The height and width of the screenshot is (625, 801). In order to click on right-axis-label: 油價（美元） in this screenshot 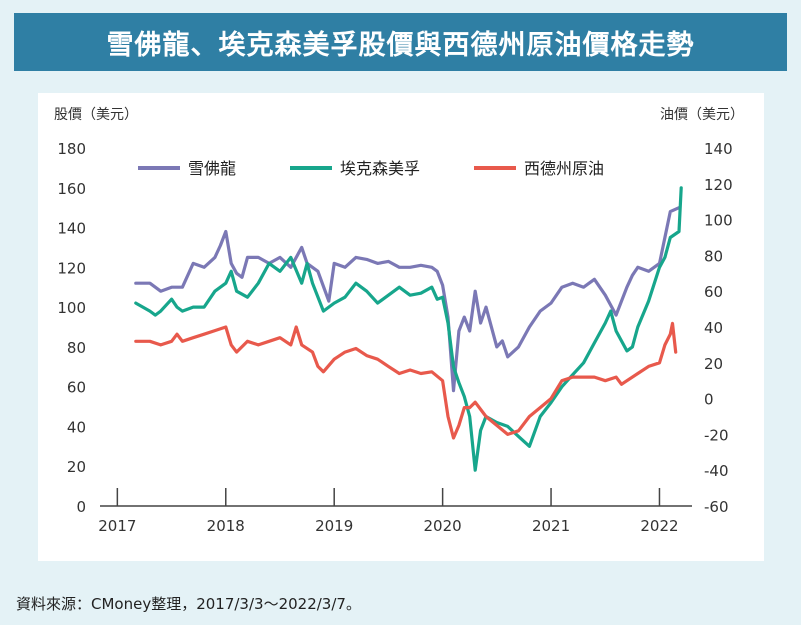, I will do `click(702, 114)`.